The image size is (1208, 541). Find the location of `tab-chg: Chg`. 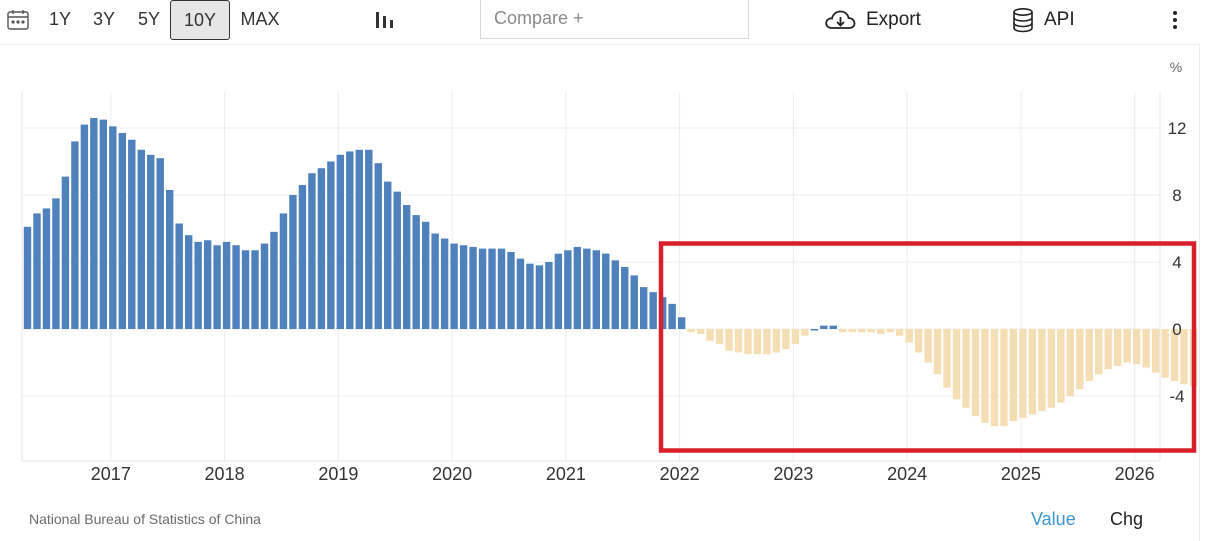

tab-chg: Chg is located at coordinates (1127, 519).